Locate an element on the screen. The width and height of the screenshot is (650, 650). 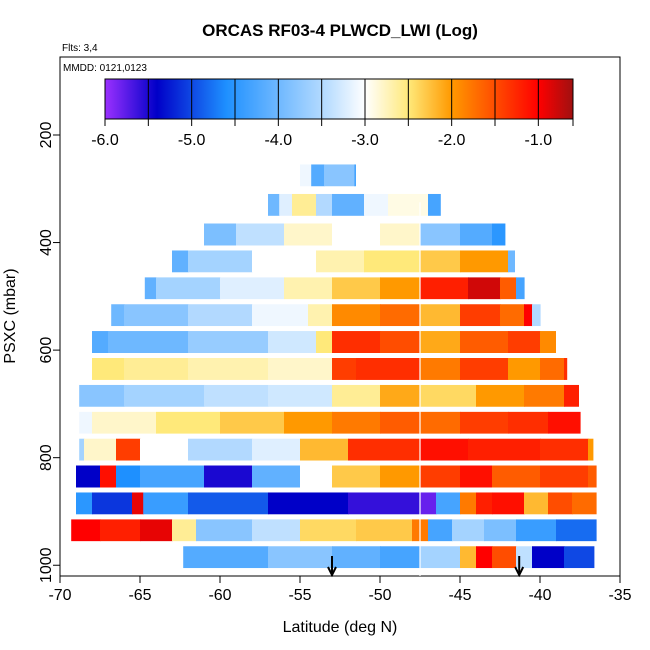
y-tick-label: 200 is located at coordinates (46, 135).